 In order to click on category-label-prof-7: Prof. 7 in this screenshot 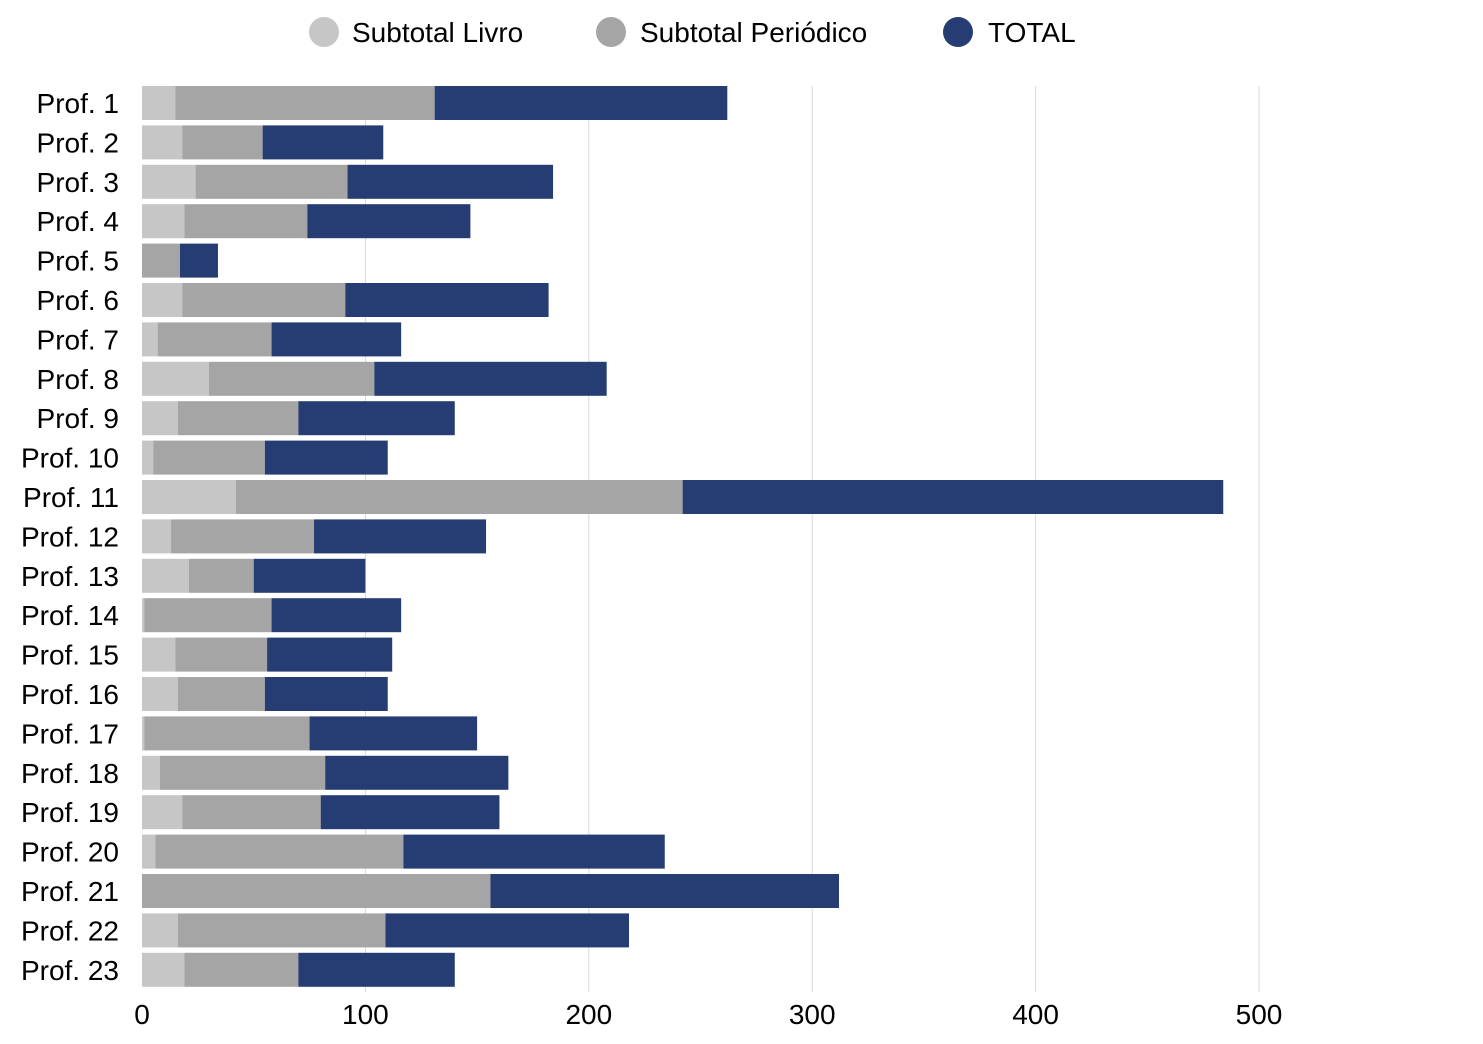, I will do `click(78, 339)`.